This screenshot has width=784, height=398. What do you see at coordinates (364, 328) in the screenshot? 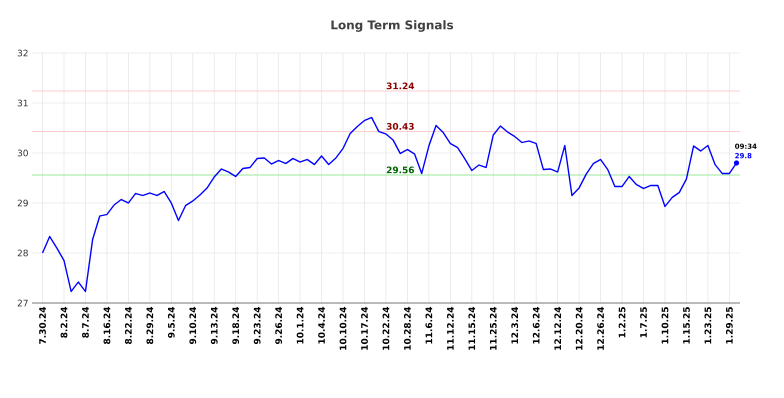
I see `x-tick-label: 10.17.24` at bounding box center [364, 328].